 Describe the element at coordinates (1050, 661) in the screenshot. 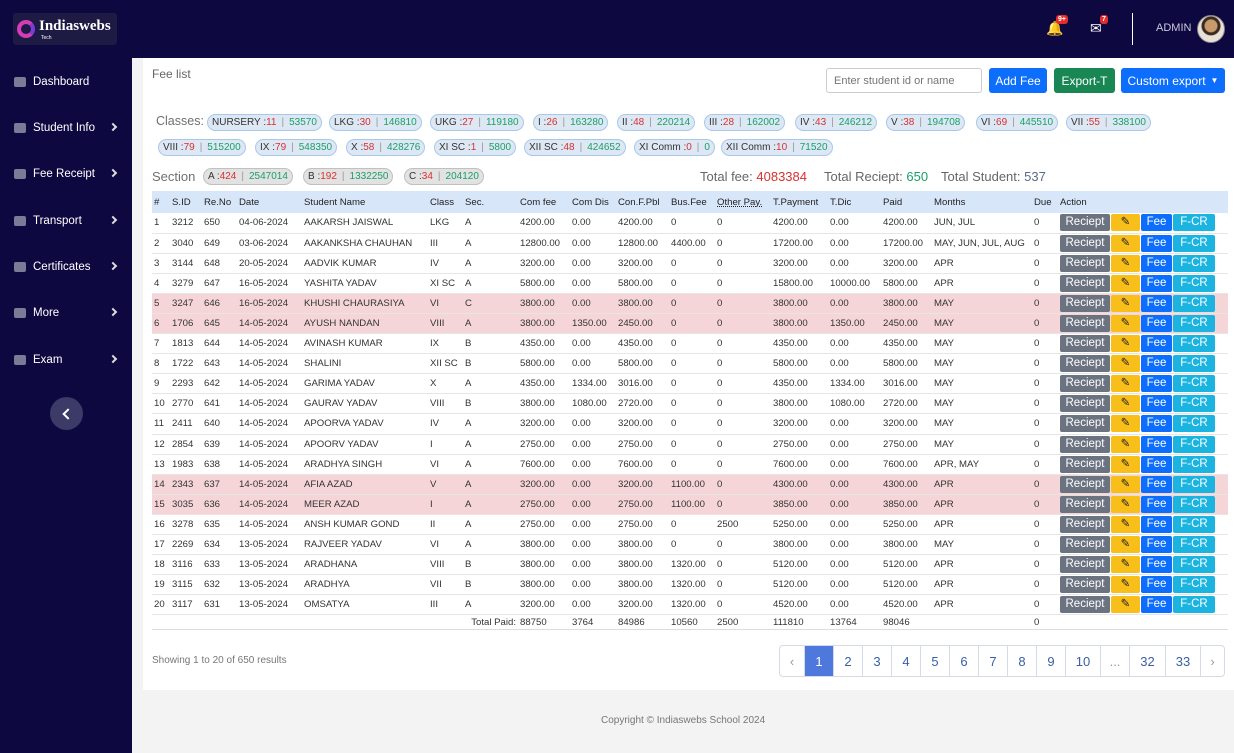

I see `pagination-page: 9` at that location.